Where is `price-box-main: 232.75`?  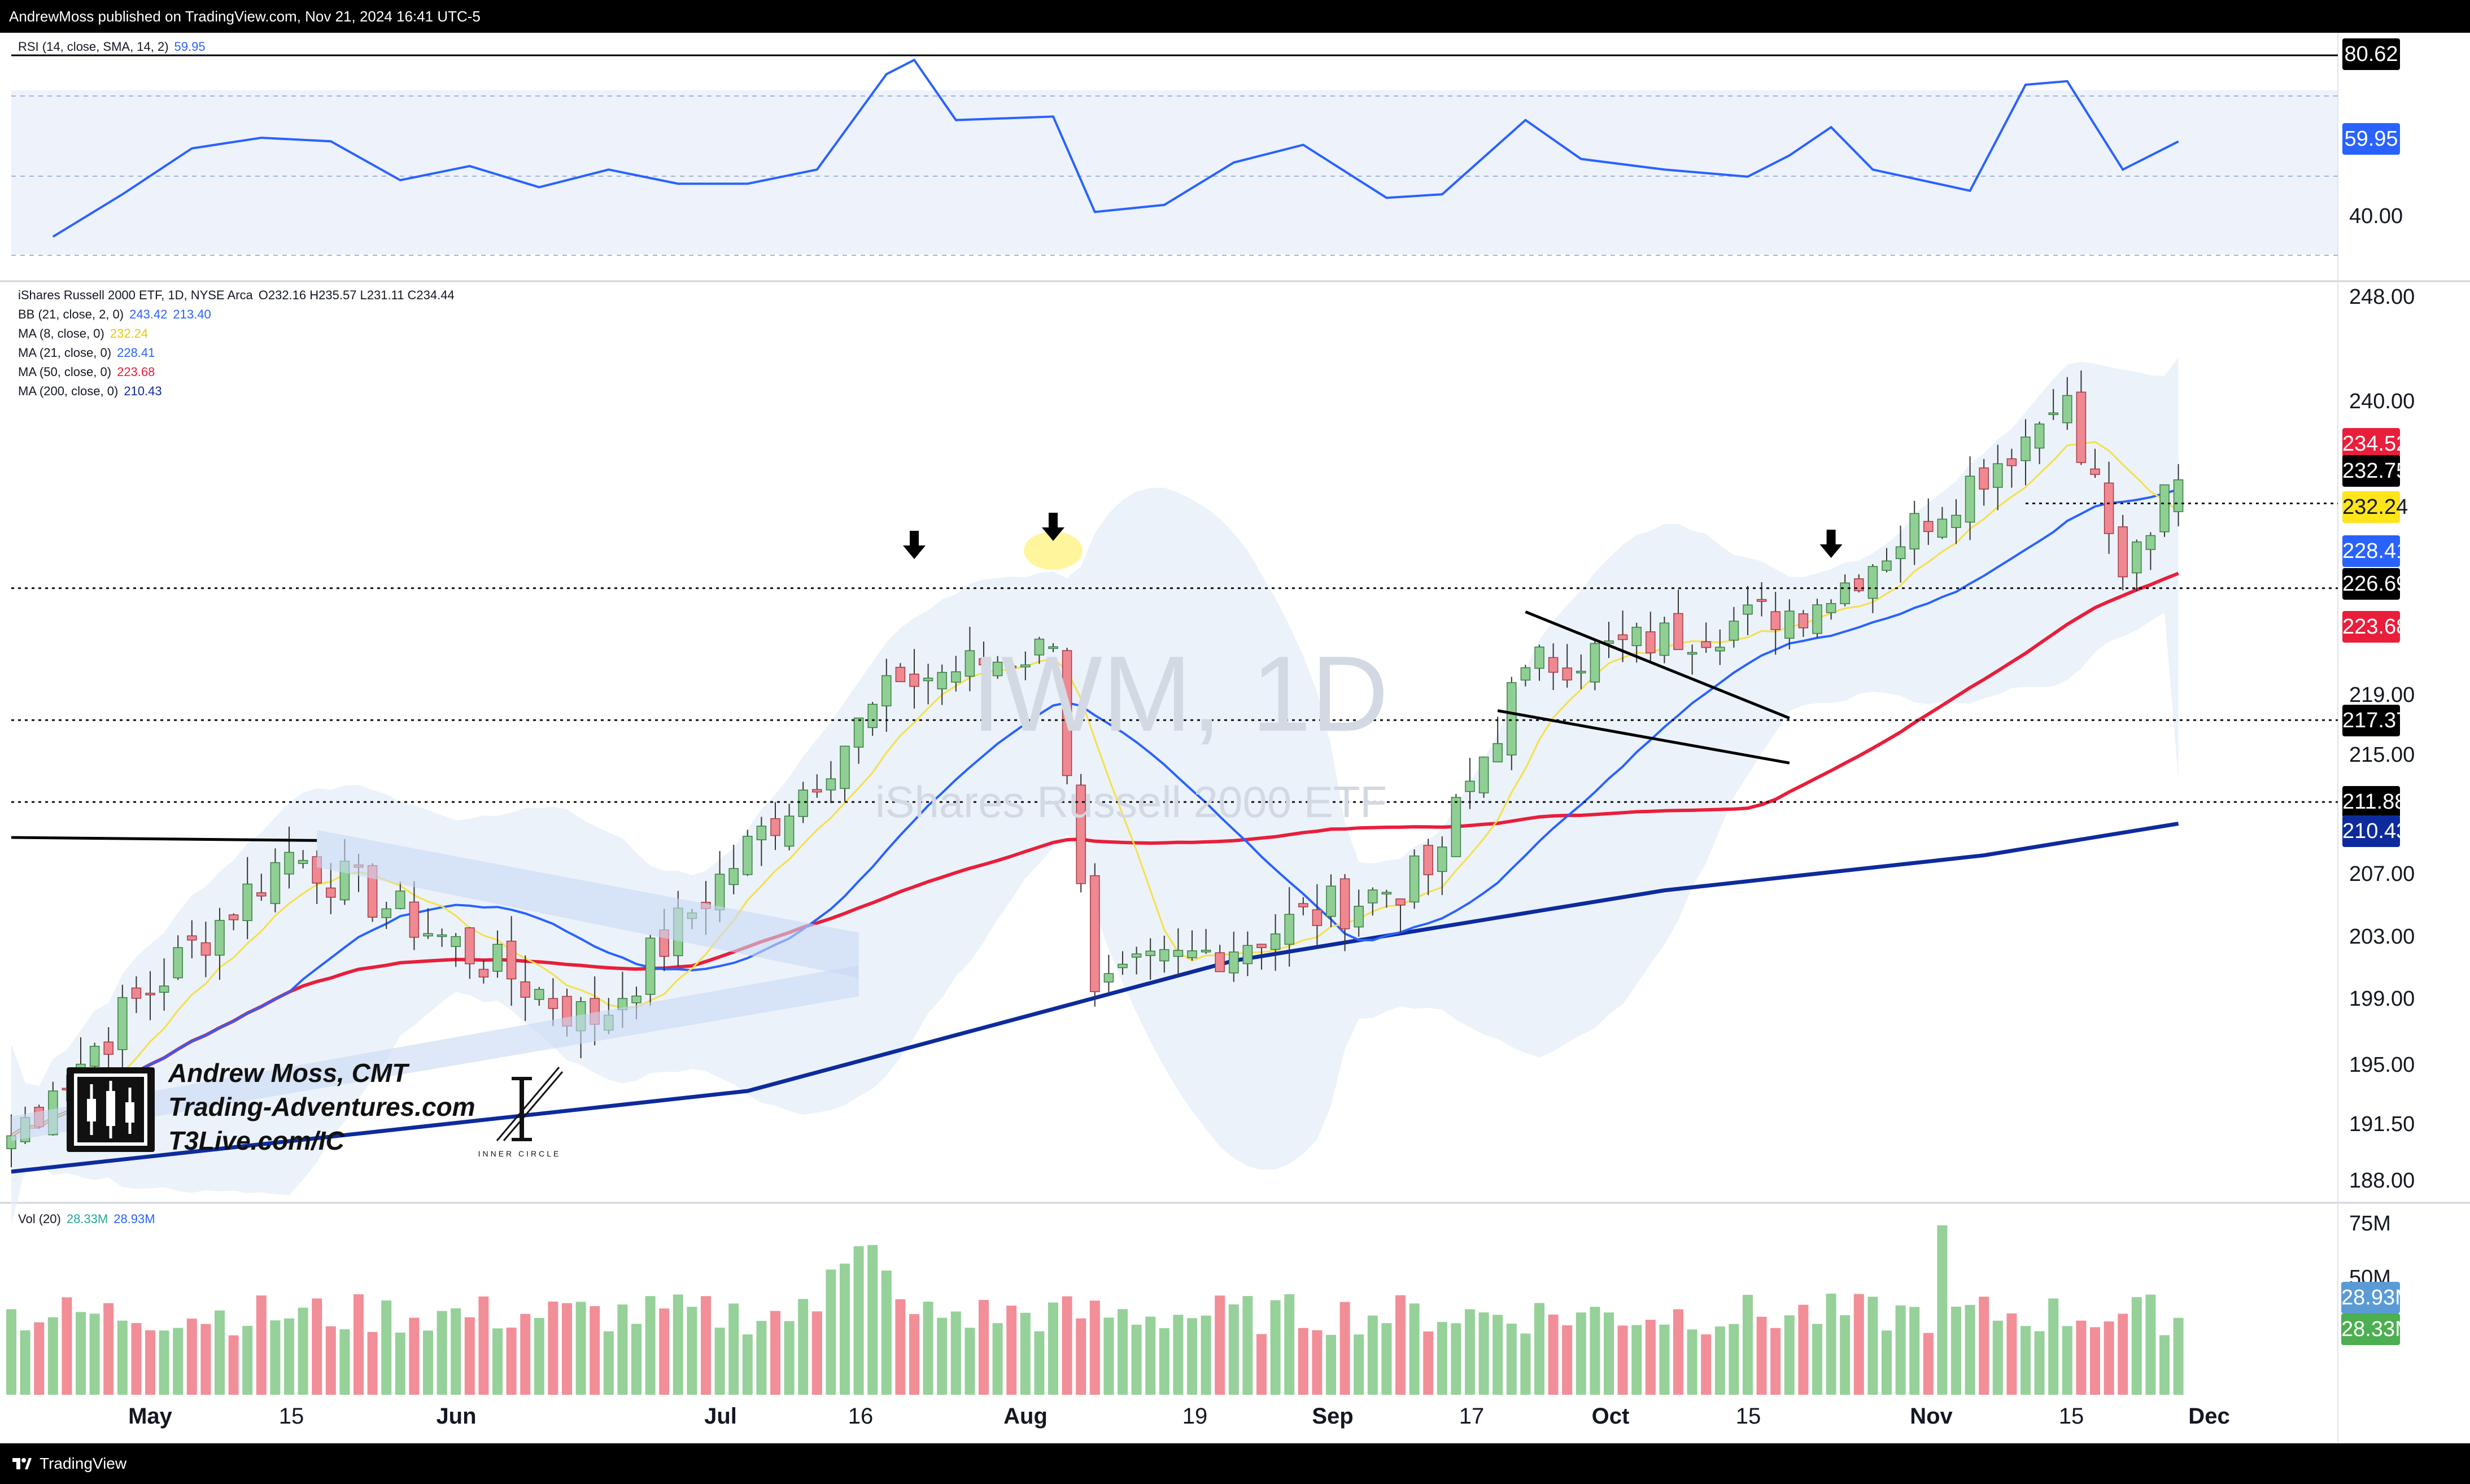
price-box-main: 232.75 is located at coordinates (2375, 471).